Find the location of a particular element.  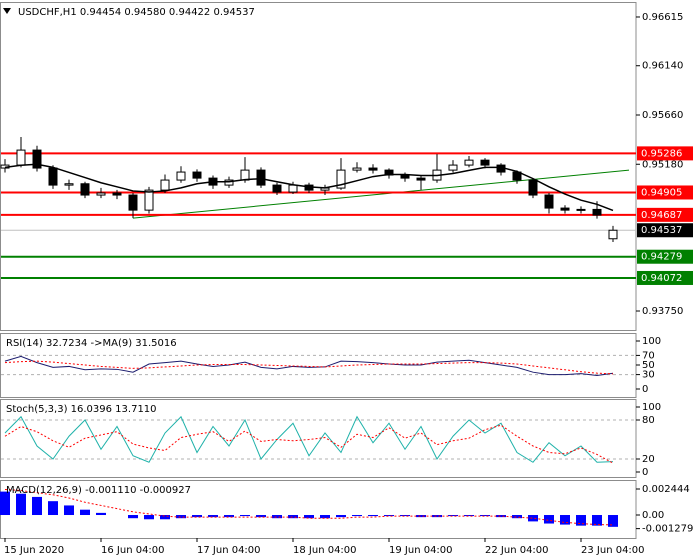

level-label: 0.94687 is located at coordinates (661, 215).